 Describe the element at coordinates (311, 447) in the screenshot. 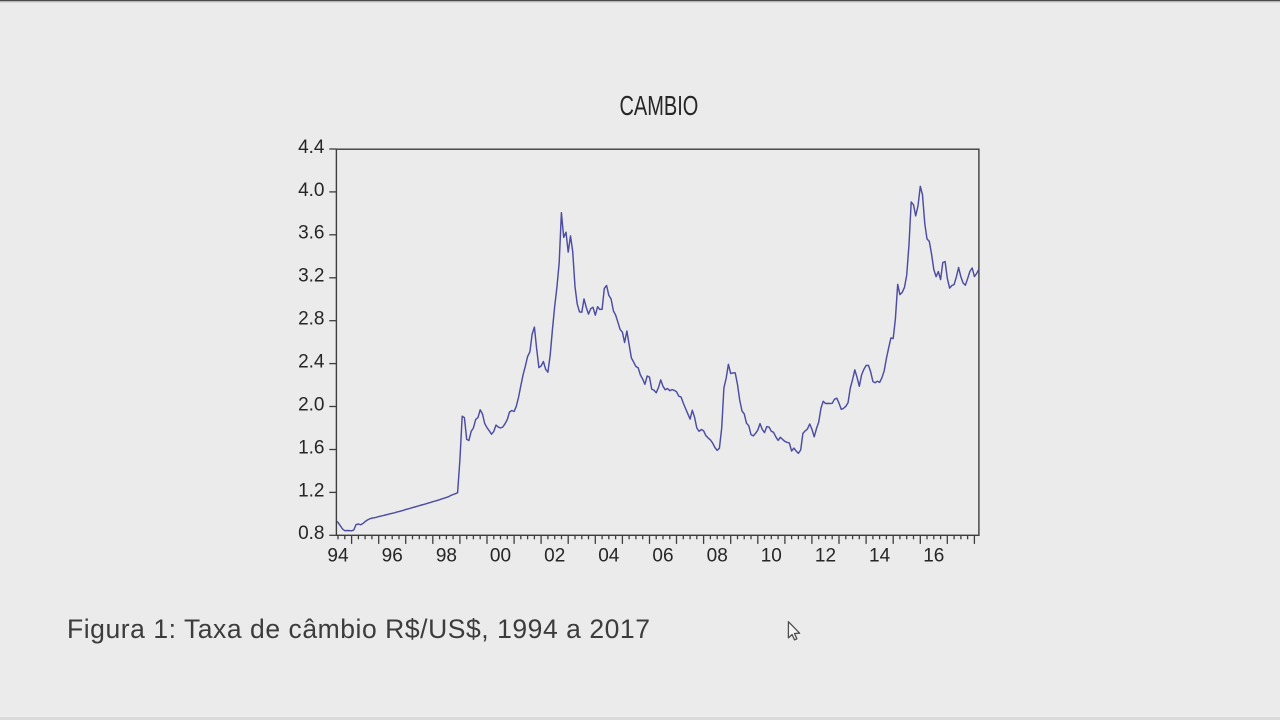

I see `svg-text: 1.6` at that location.